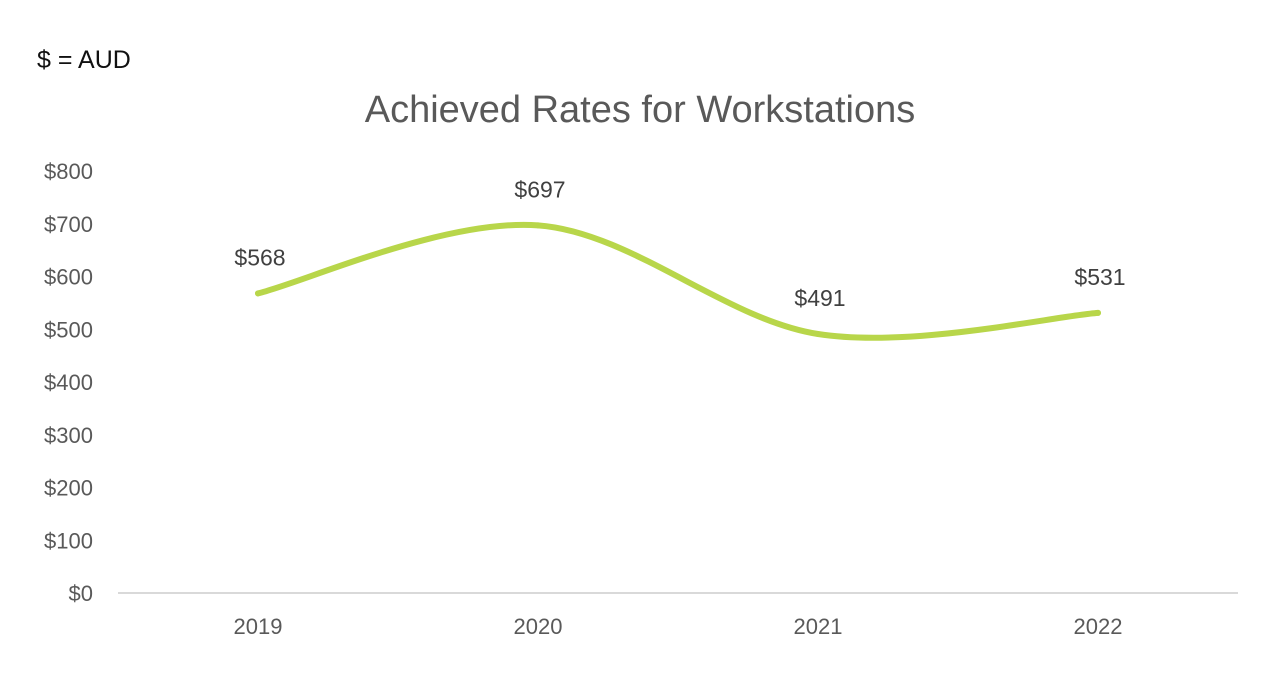  I want to click on series-layer, so click(678, 281).